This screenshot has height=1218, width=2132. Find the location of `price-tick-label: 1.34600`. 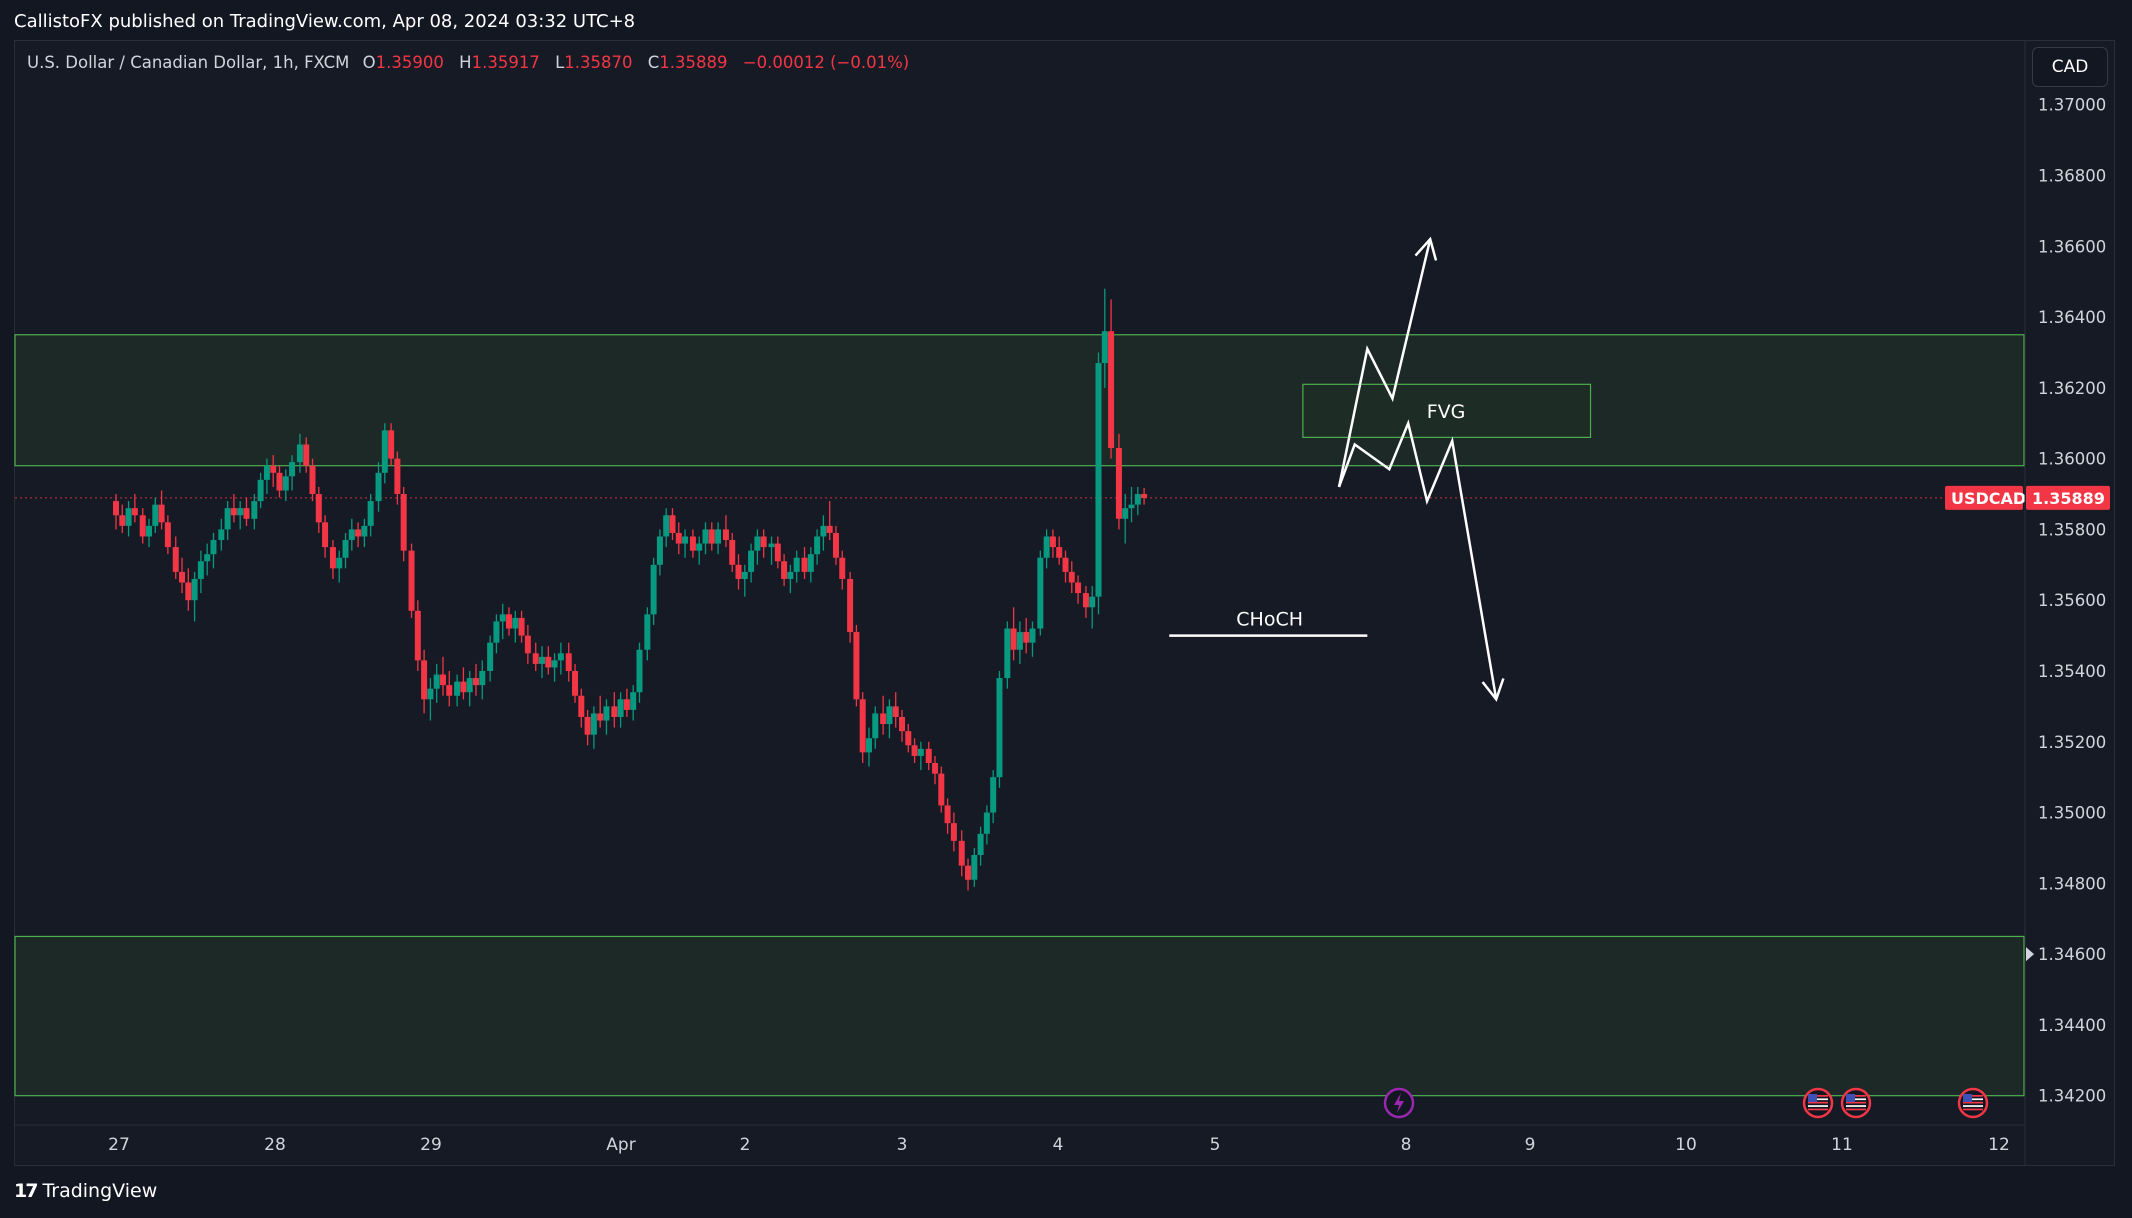

price-tick-label: 1.34600 is located at coordinates (2072, 954).